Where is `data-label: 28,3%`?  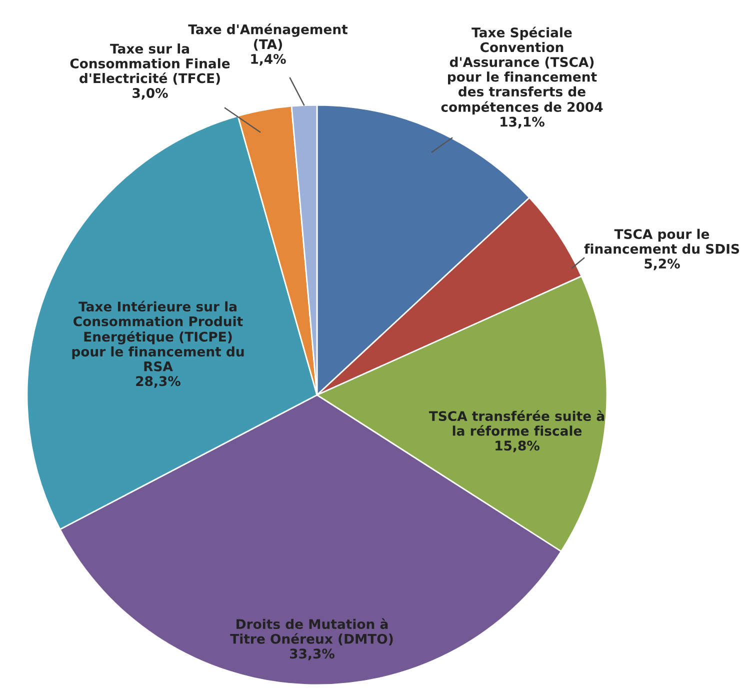 data-label: 28,3% is located at coordinates (158, 382).